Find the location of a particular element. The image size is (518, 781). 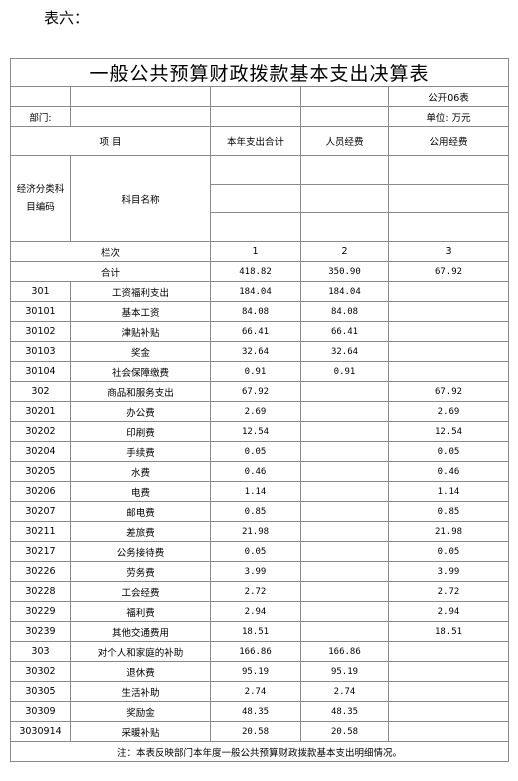

row-subject-name: 基本工资 is located at coordinates (140, 311).